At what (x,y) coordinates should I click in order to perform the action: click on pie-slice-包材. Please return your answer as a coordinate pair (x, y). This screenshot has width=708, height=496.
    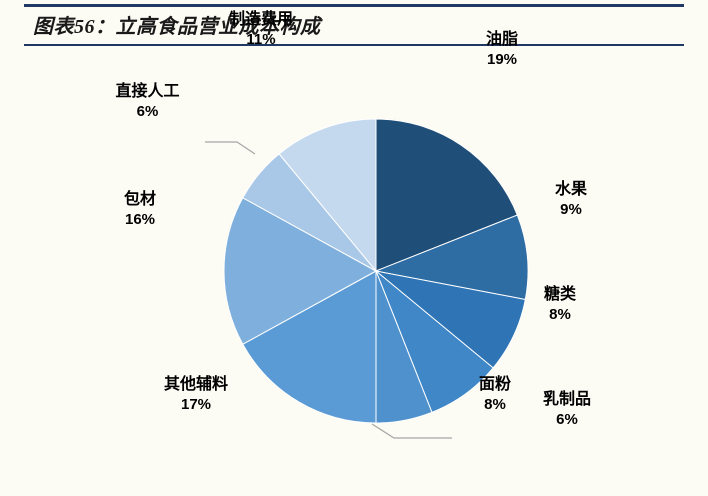
    Looking at the image, I should click on (300, 271).